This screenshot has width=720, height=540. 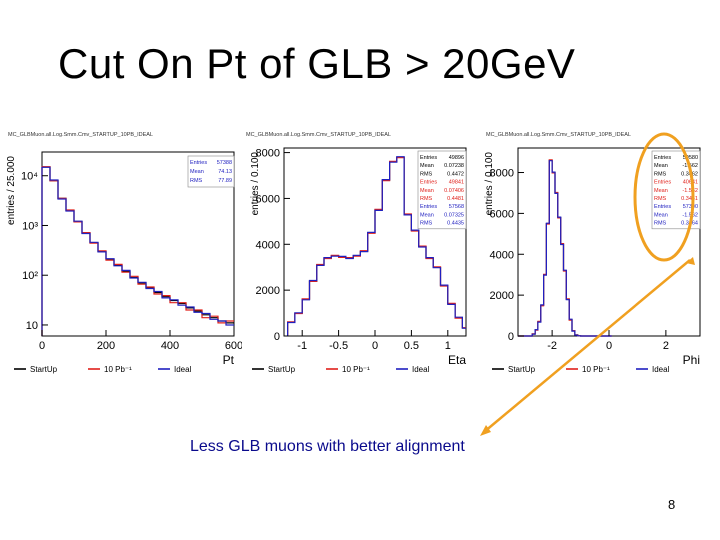 What do you see at coordinates (411, 346) in the screenshot?
I see `x-tick-label: 0.5` at bounding box center [411, 346].